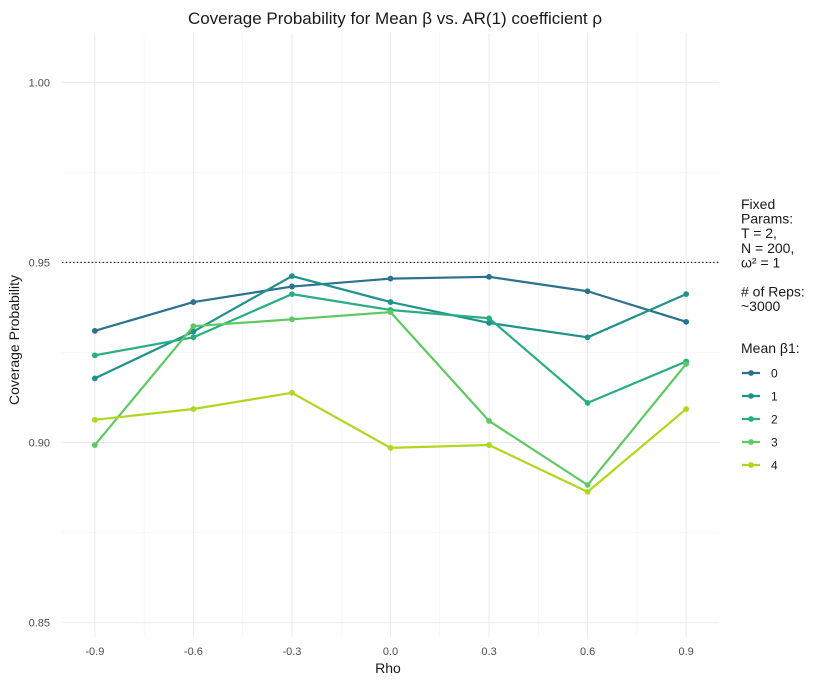 The image size is (824, 684). What do you see at coordinates (774, 466) in the screenshot?
I see `legend-label: 4` at bounding box center [774, 466].